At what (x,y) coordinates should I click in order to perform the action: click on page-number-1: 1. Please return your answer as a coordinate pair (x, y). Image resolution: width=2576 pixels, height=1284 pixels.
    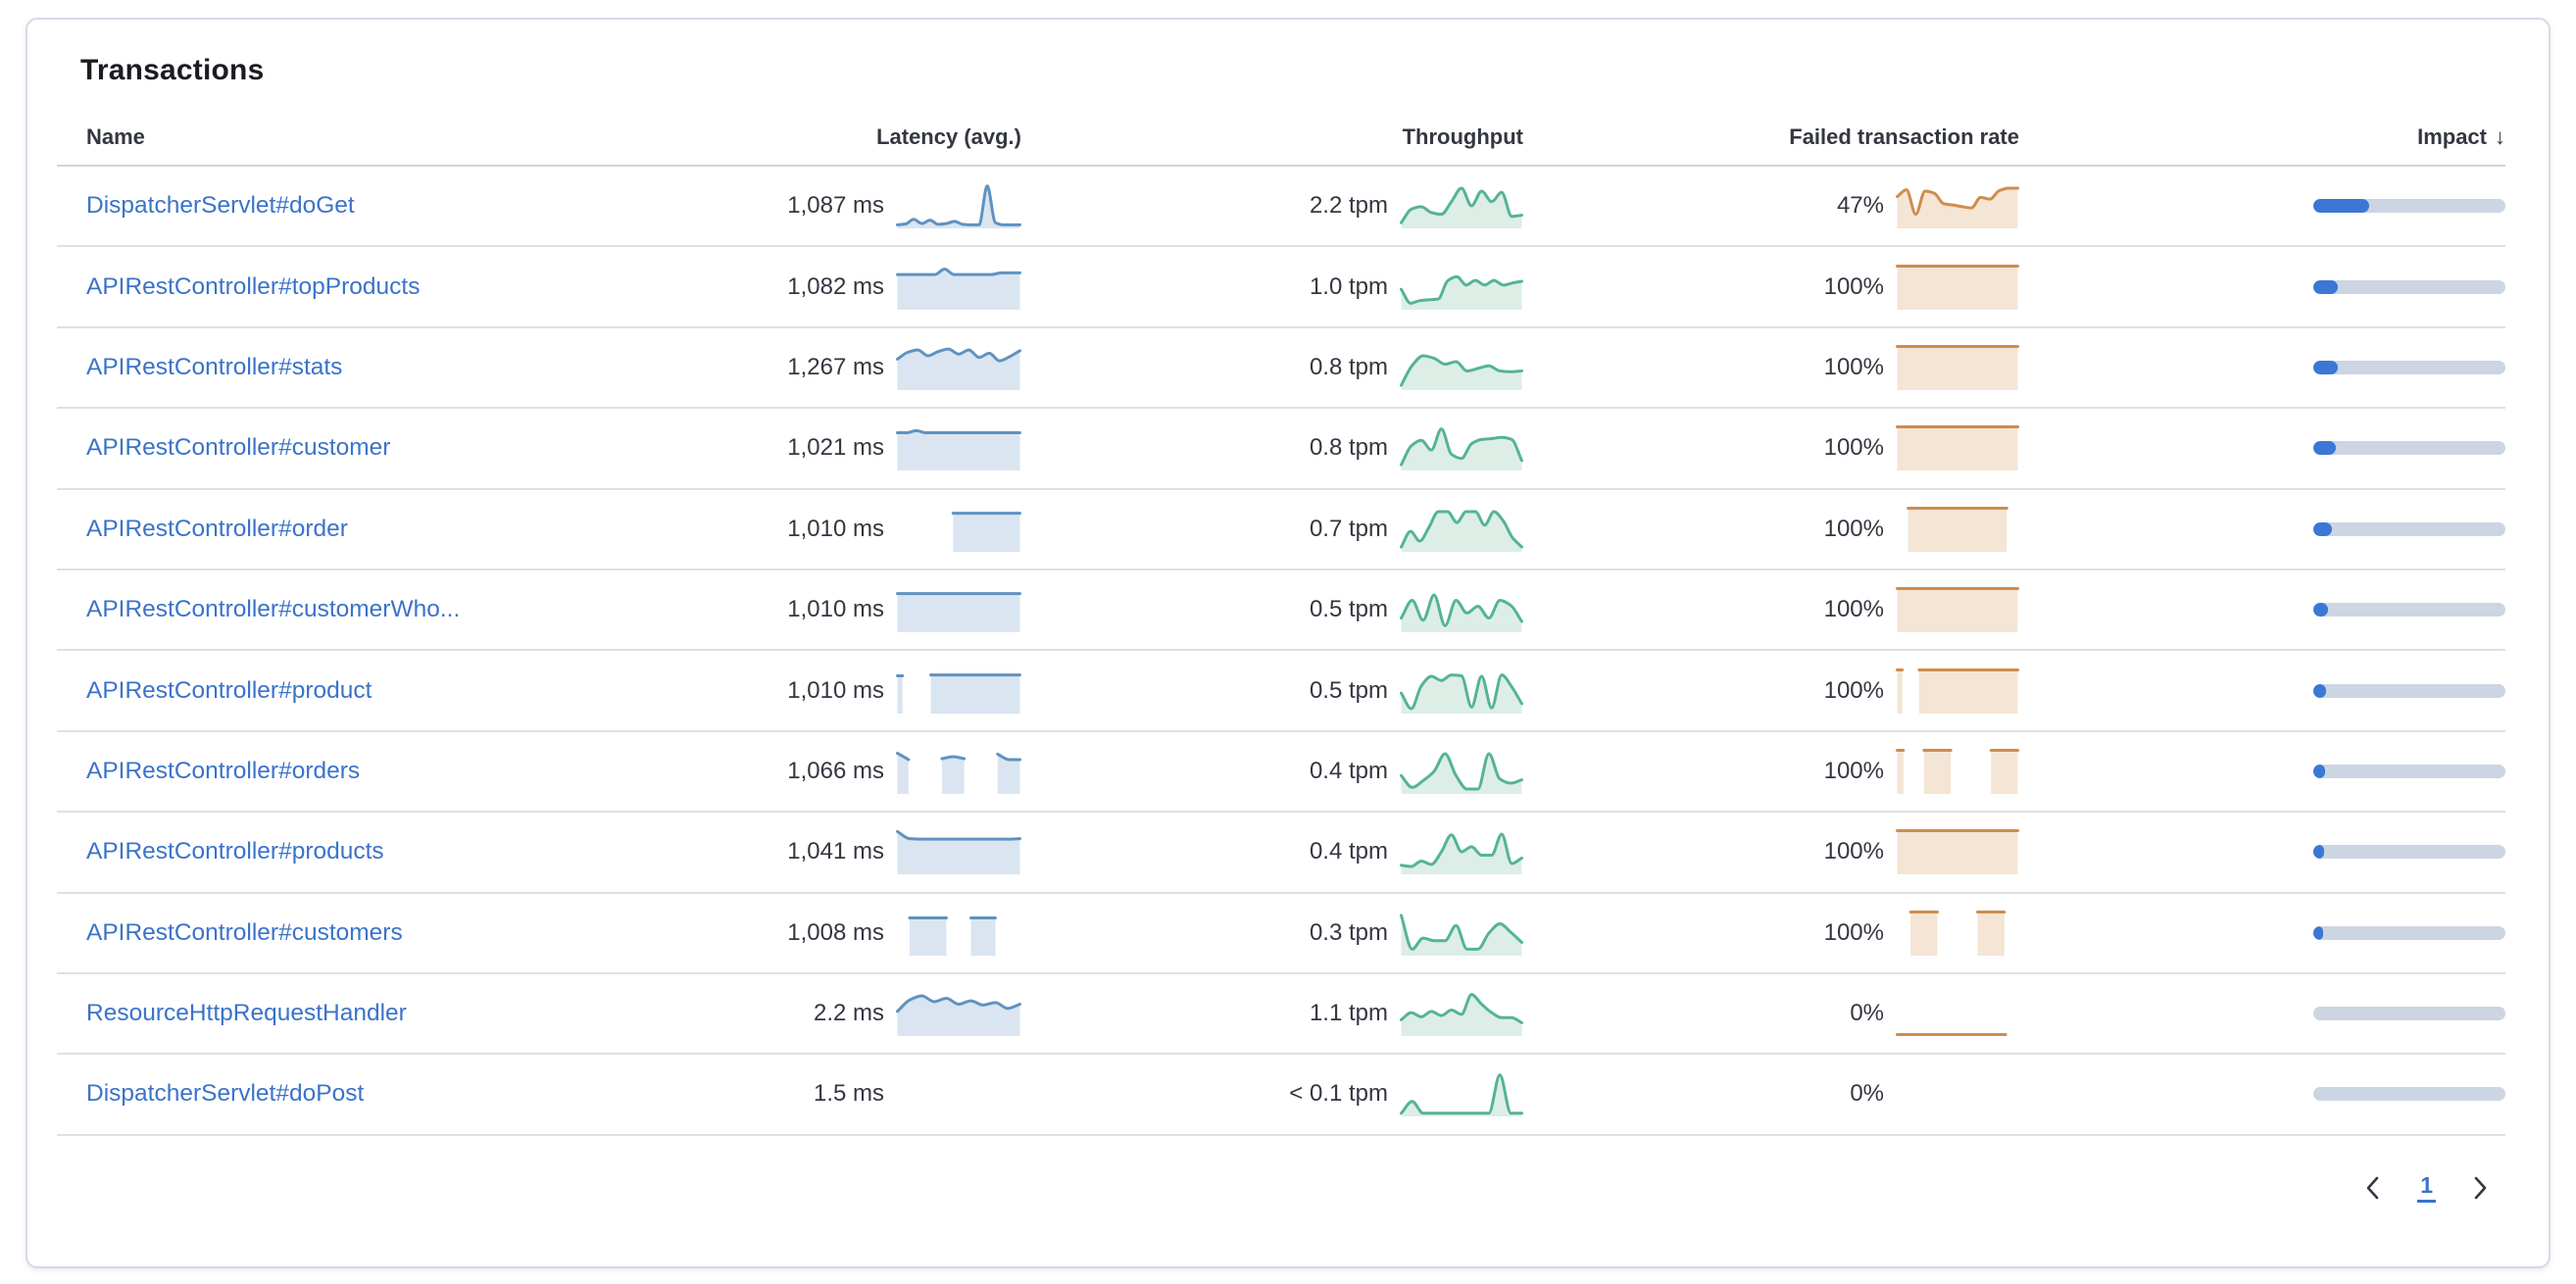
    Looking at the image, I should click on (2426, 1188).